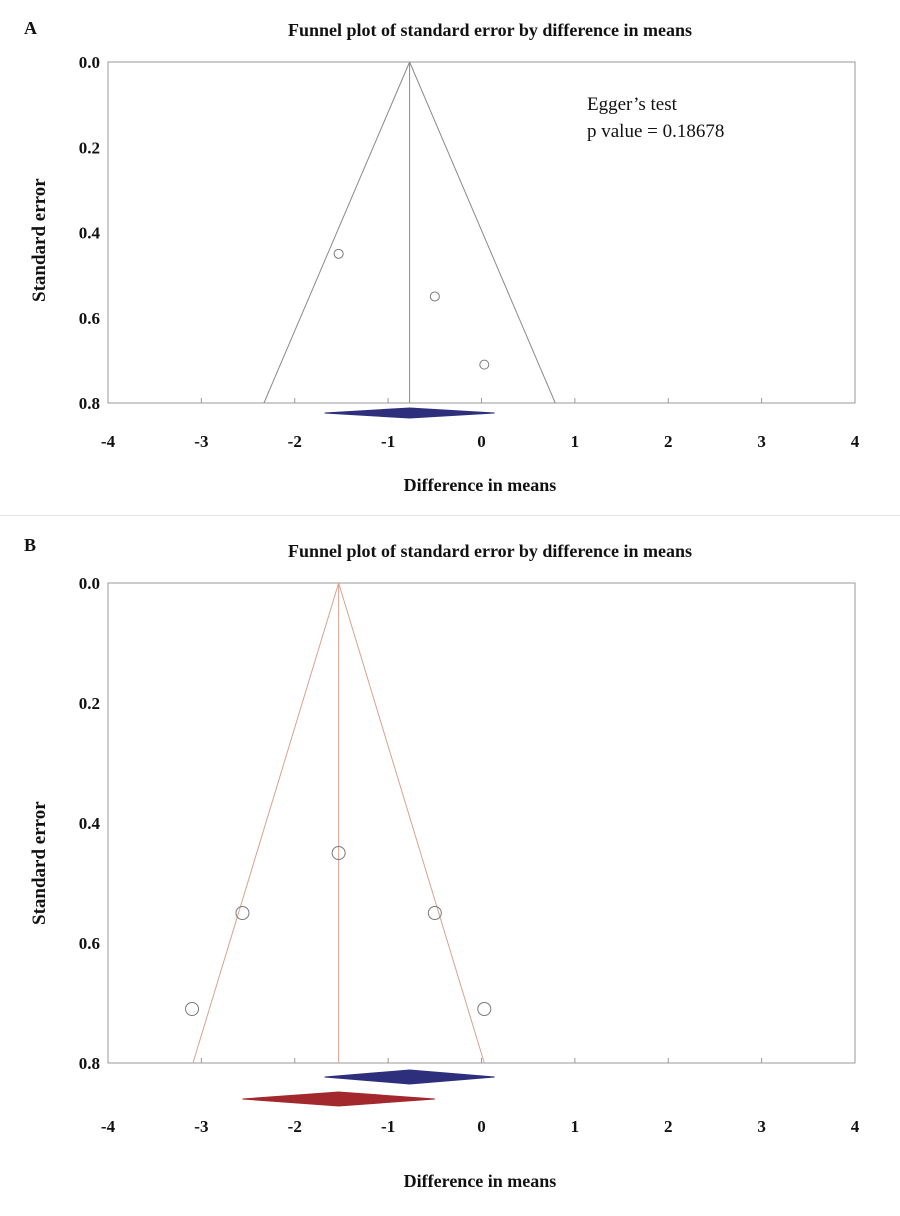  Describe the element at coordinates (30, 545) in the screenshot. I see `panel-label: B` at that location.